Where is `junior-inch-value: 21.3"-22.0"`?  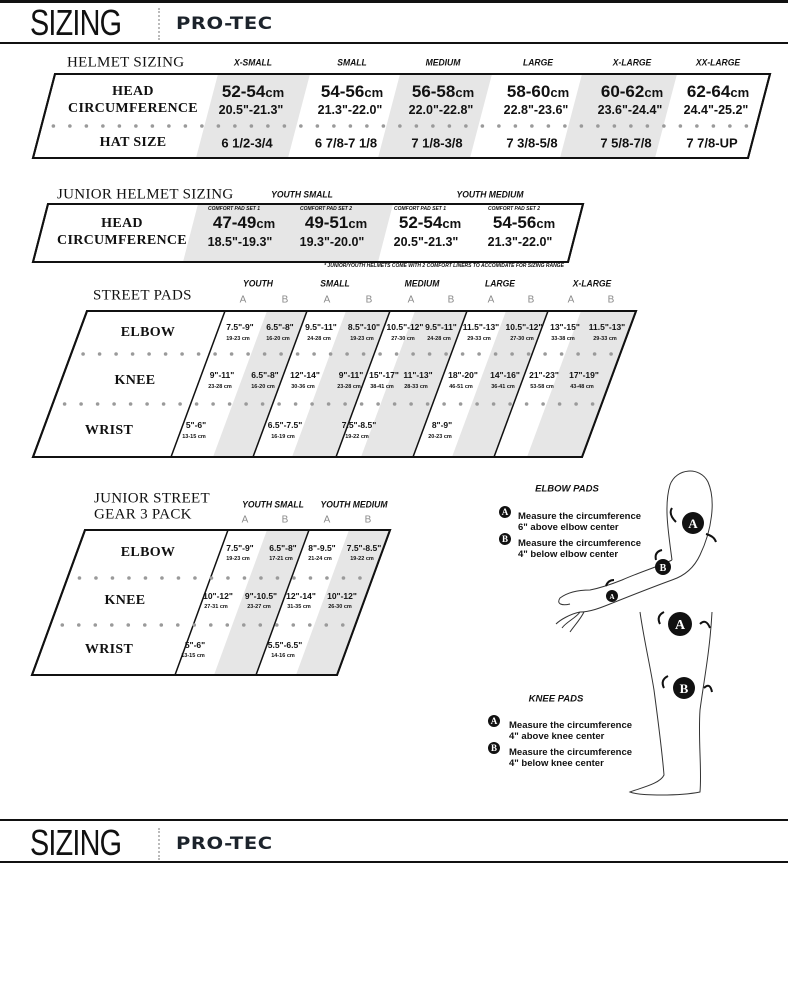
junior-inch-value: 21.3"-22.0" is located at coordinates (520, 242).